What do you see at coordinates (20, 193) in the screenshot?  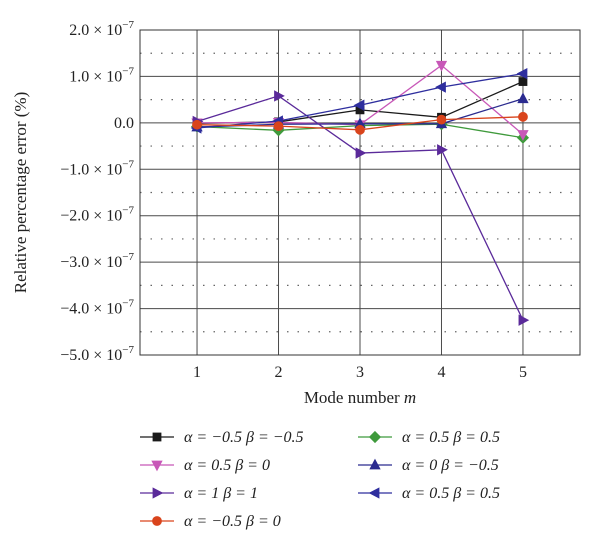 I see `y-axis-label: Relative percentage error (%)` at bounding box center [20, 193].